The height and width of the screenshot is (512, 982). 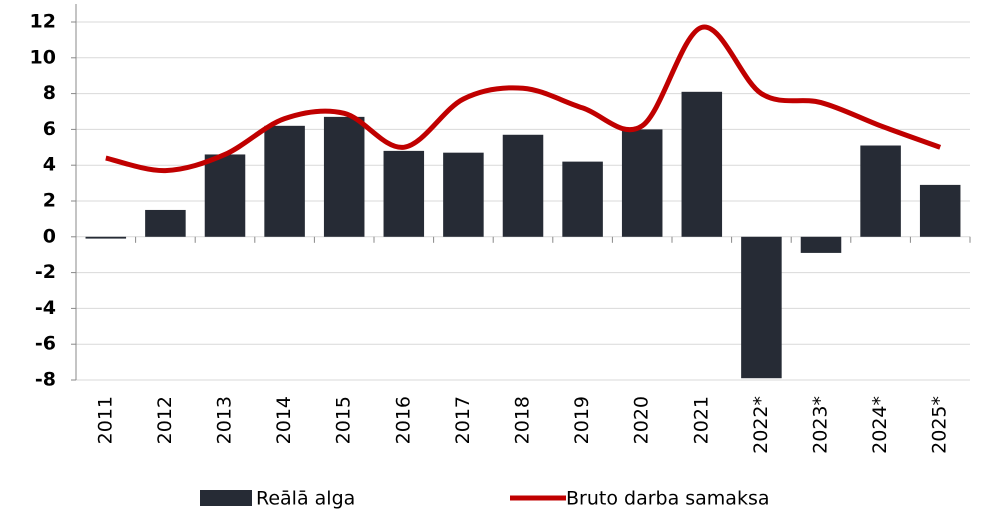 What do you see at coordinates (49, 165) in the screenshot?
I see `y-tick-label: 4` at bounding box center [49, 165].